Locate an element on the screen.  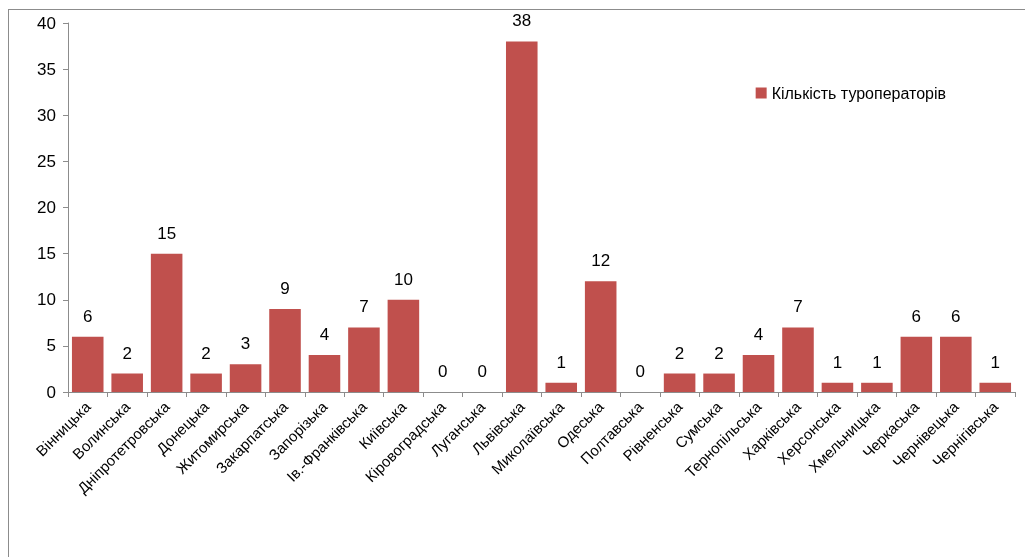
legend-label: Кількість туроператорів is located at coordinates (858, 93).